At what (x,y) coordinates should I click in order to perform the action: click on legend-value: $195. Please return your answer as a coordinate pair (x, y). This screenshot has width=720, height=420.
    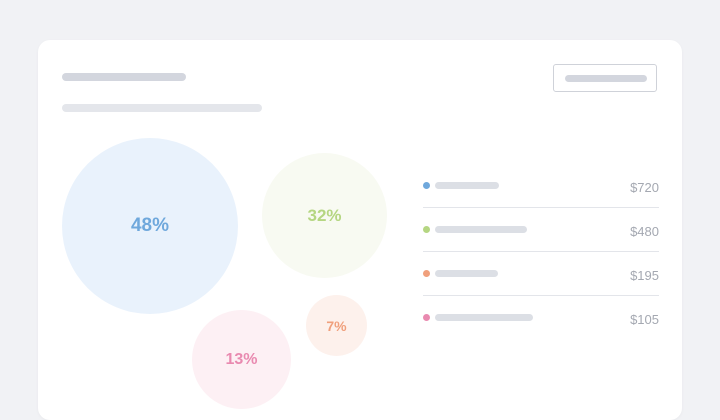
    Looking at the image, I should click on (644, 275).